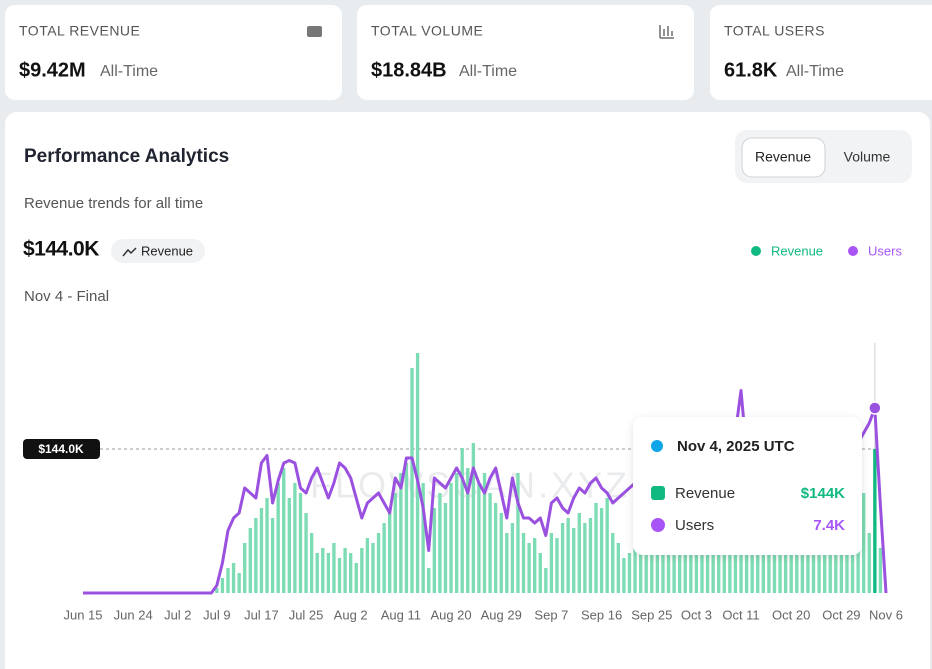  What do you see at coordinates (694, 525) in the screenshot?
I see `tooltip-name: Users` at bounding box center [694, 525].